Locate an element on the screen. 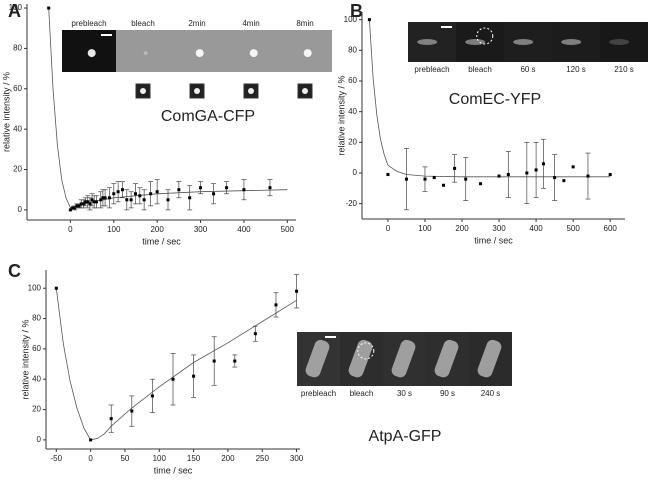  inset-label: 30 s is located at coordinates (404, 393).